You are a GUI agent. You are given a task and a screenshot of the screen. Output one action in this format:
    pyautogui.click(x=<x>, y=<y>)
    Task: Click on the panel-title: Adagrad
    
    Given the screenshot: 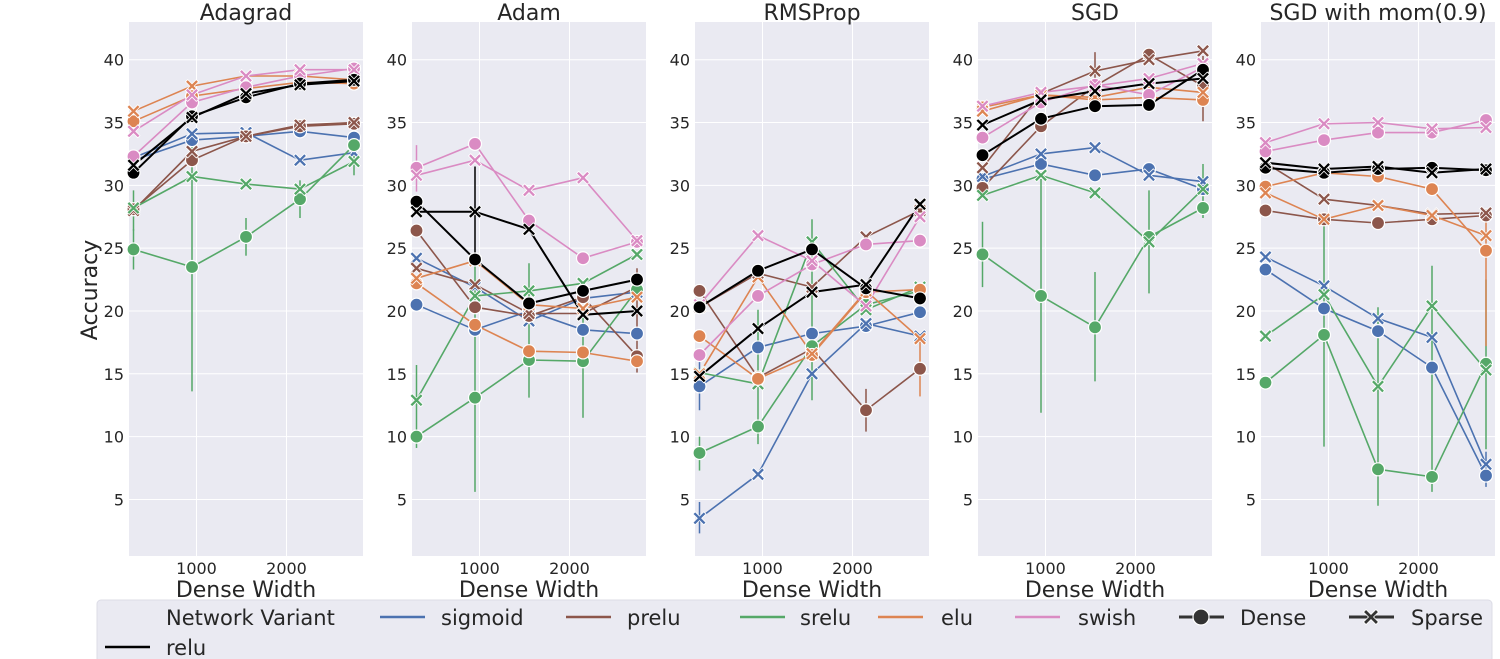 What is the action you would take?
    pyautogui.click(x=246, y=13)
    